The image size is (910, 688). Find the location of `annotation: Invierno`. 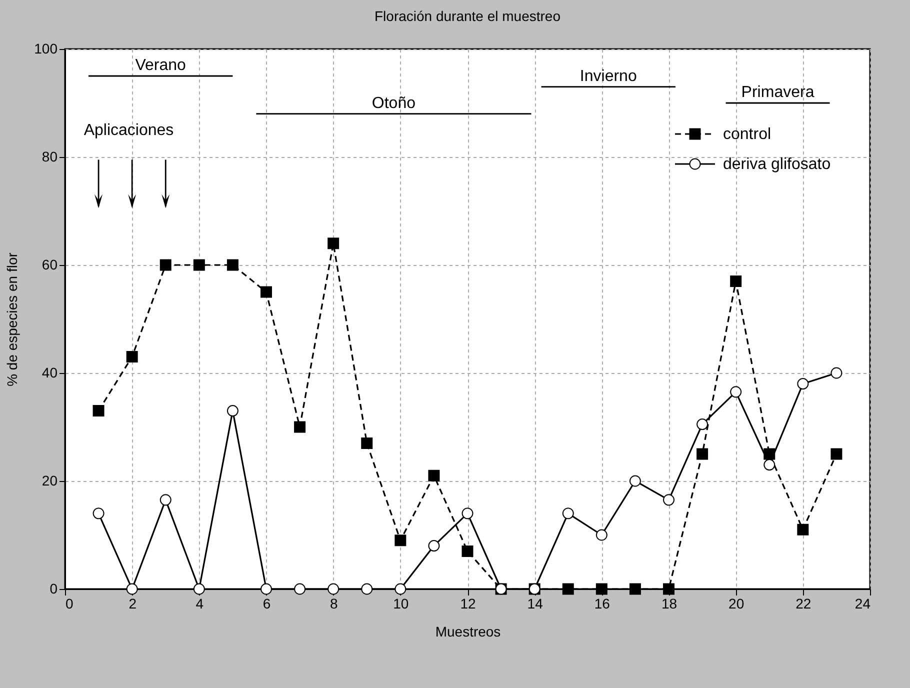

annotation: Invierno is located at coordinates (608, 76).